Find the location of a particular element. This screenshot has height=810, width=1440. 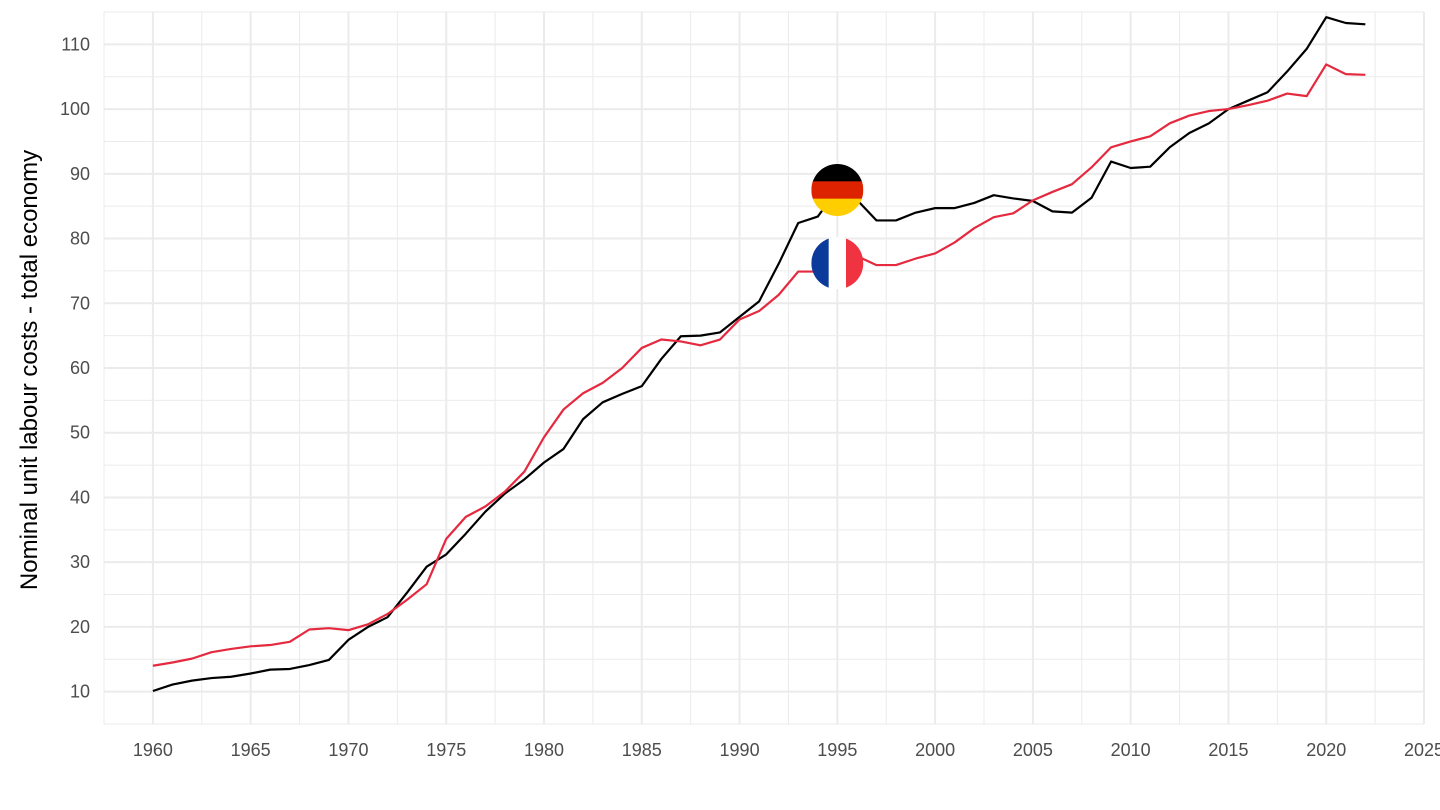

x-tick-label: 2000 is located at coordinates (935, 750).